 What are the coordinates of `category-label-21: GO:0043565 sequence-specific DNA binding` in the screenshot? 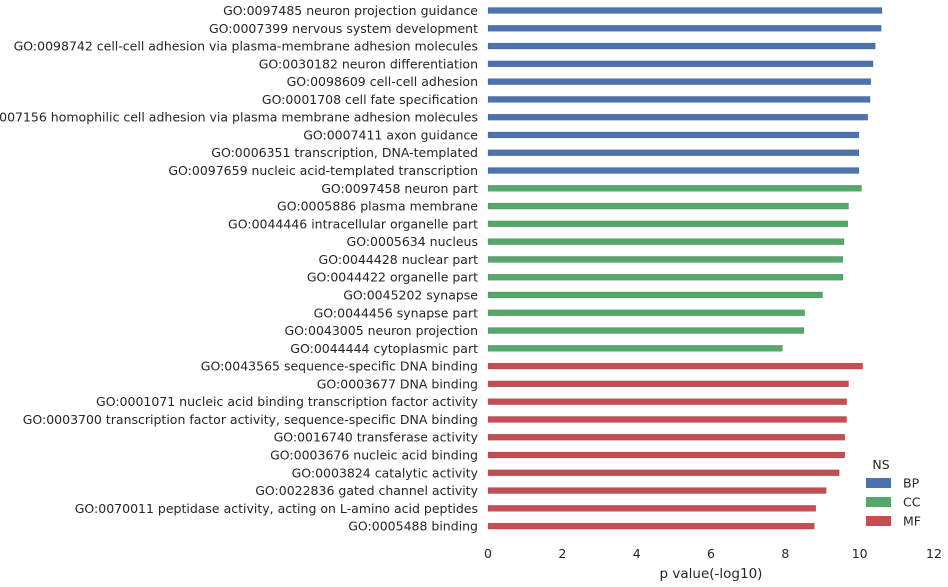 It's located at (339, 366).